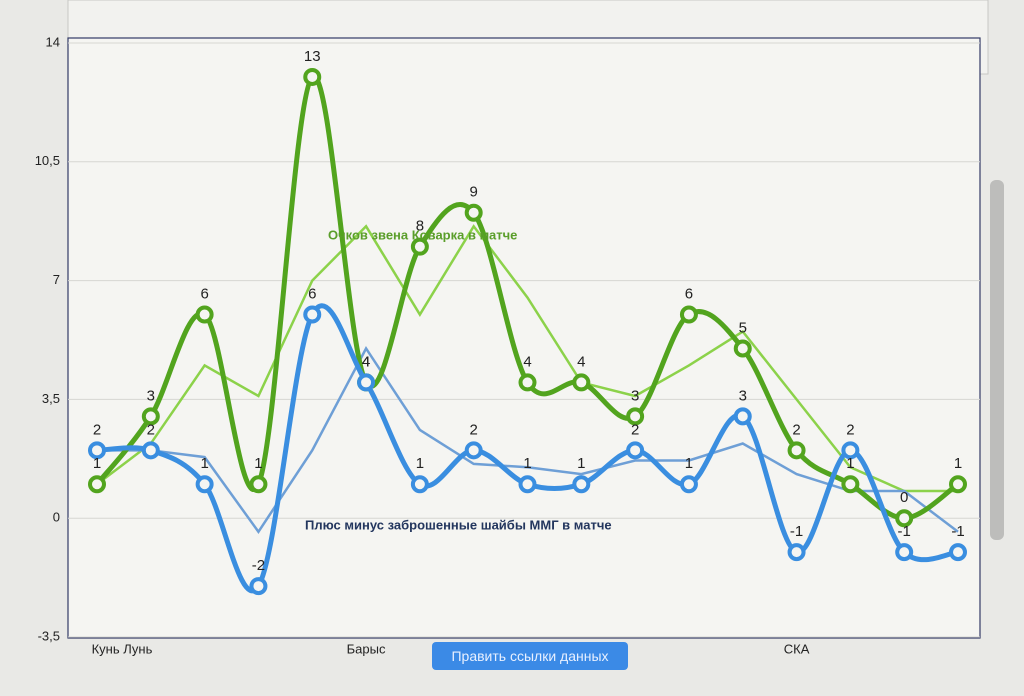 This screenshot has height=696, width=1024. What do you see at coordinates (458, 524) in the screenshot?
I see `annotation: Плюс минус заброшенные шайбы ММГ в матче` at bounding box center [458, 524].